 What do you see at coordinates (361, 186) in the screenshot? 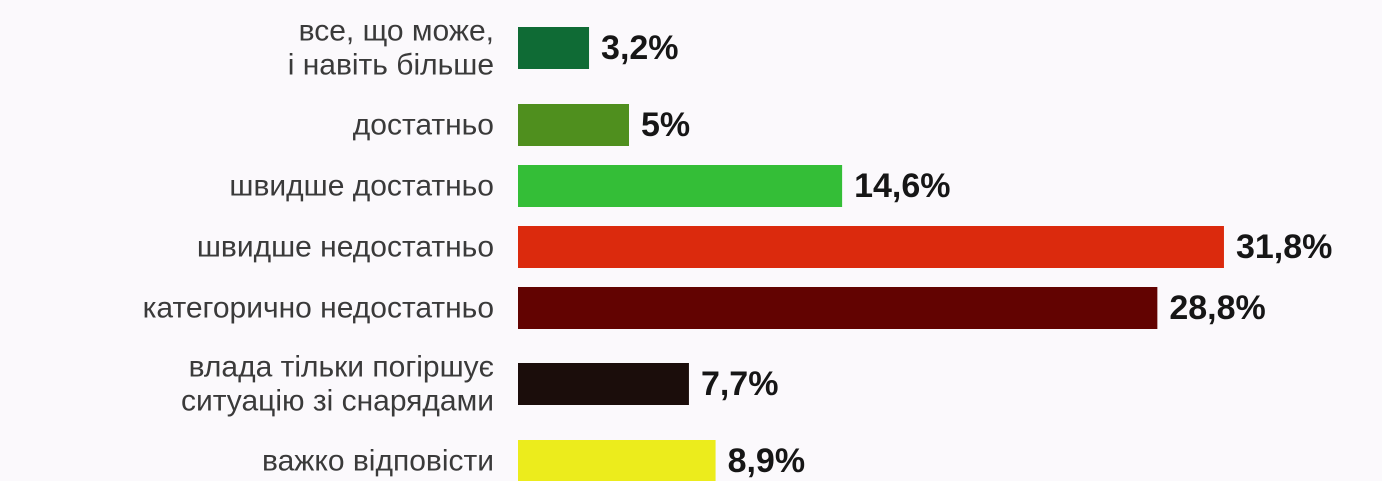
I see `category-label-2: швидше достатньо` at bounding box center [361, 186].